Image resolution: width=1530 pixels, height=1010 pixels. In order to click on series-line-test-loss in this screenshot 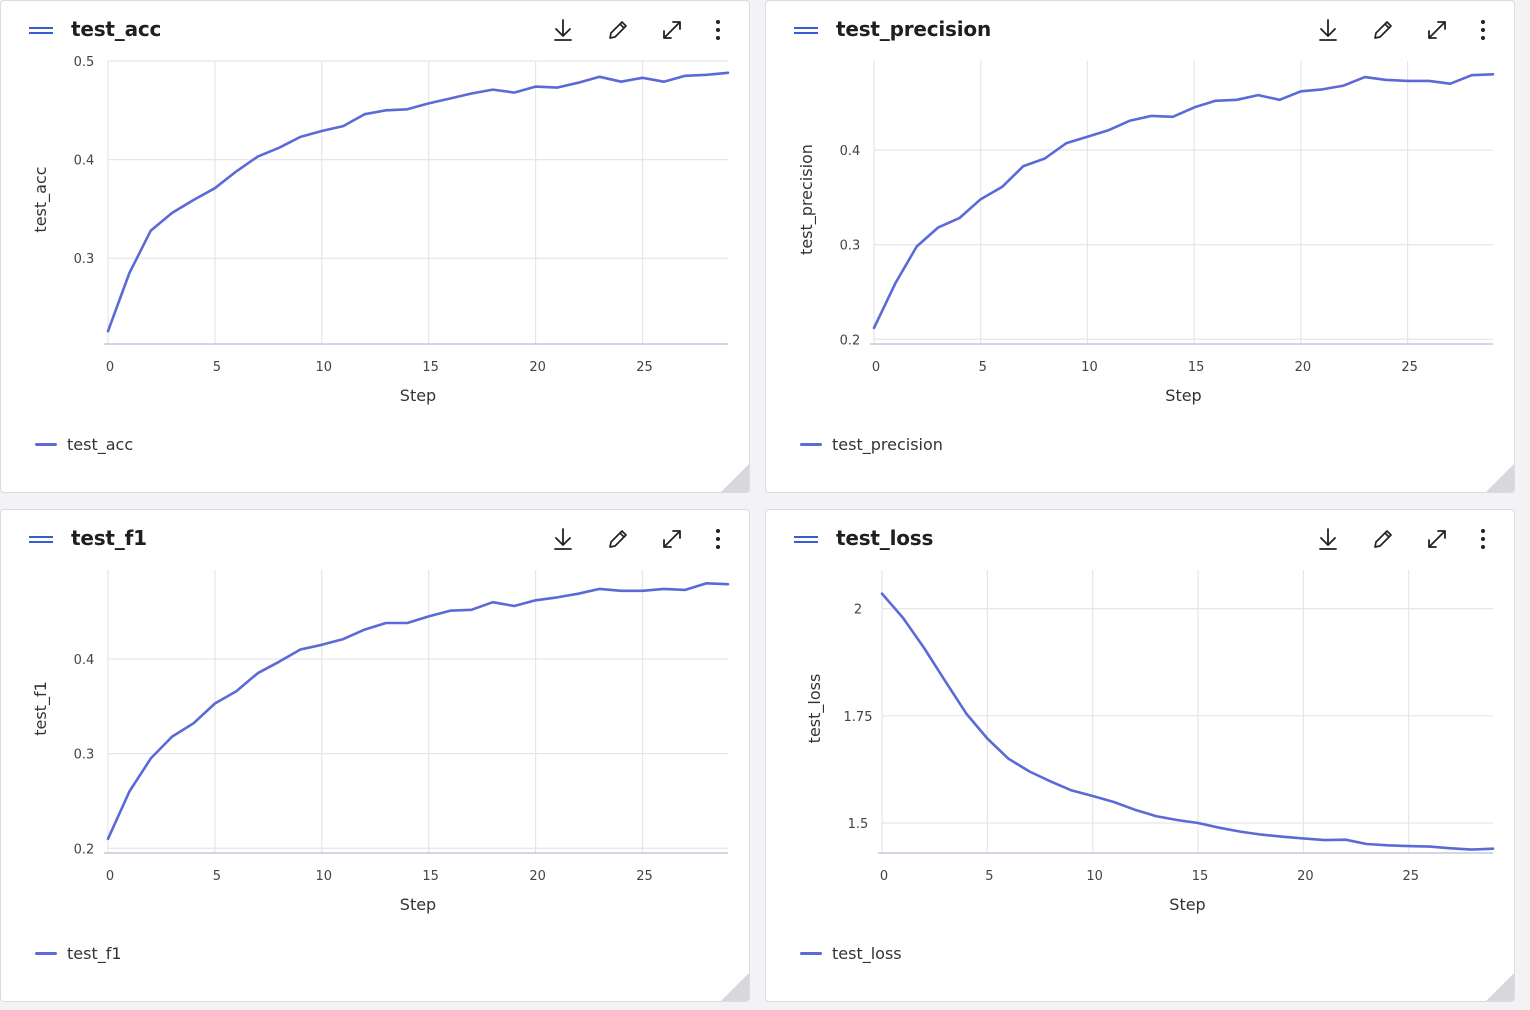, I will do `click(1187, 721)`.